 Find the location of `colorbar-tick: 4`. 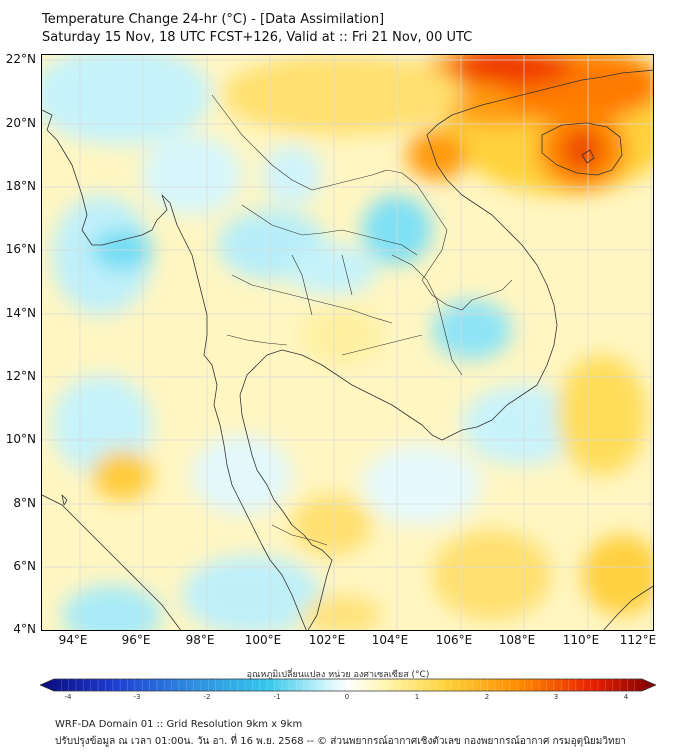

colorbar-tick: 4 is located at coordinates (626, 697).